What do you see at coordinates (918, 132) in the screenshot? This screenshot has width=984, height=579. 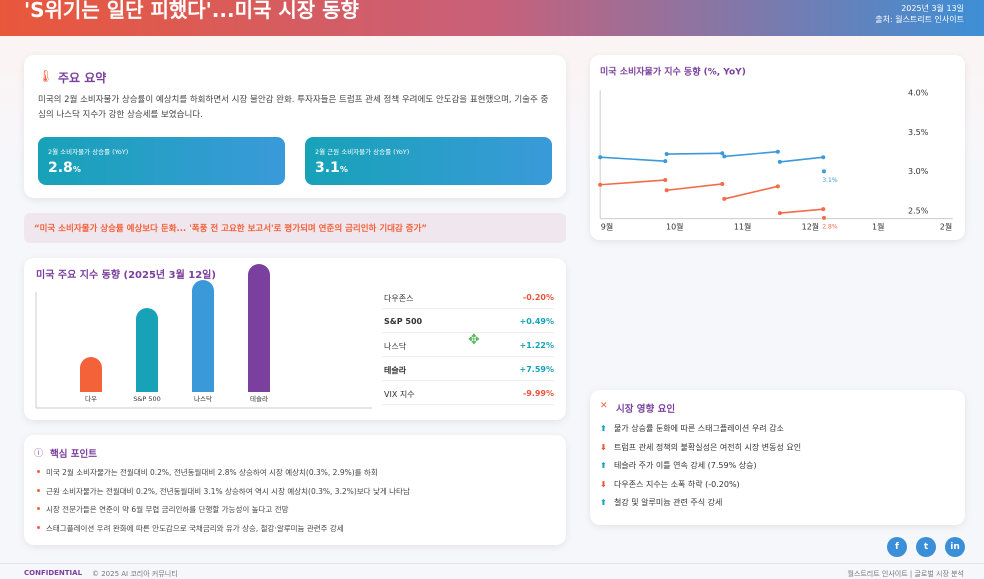 I see `y-tick-label: 3.5%` at bounding box center [918, 132].